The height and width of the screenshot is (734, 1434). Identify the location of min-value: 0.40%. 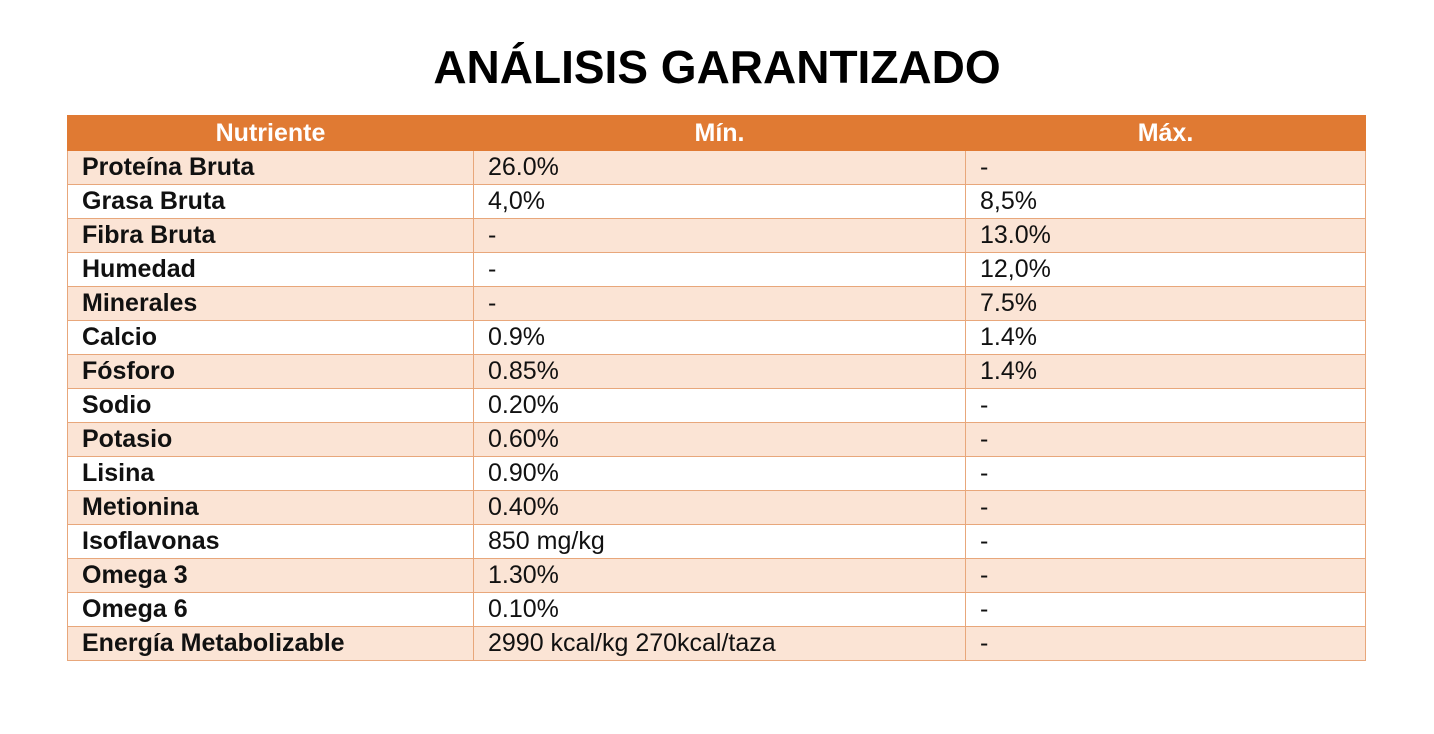
(719, 507).